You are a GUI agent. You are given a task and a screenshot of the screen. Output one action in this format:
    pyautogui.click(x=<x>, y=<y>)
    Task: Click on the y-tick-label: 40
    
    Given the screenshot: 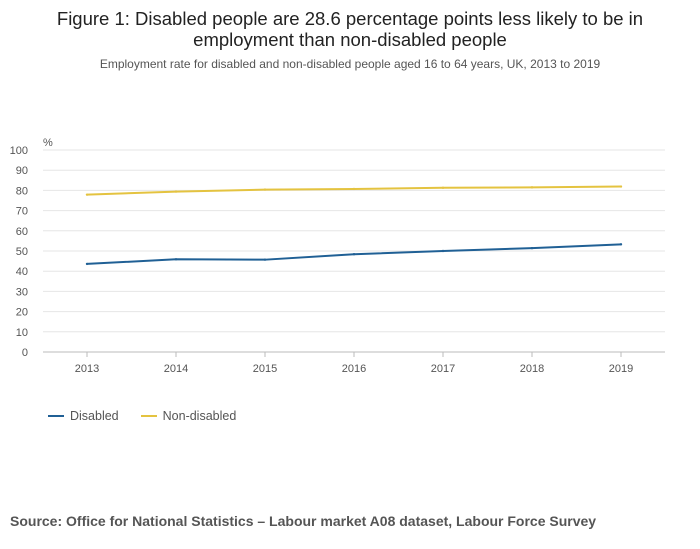 What is the action you would take?
    pyautogui.click(x=22, y=272)
    